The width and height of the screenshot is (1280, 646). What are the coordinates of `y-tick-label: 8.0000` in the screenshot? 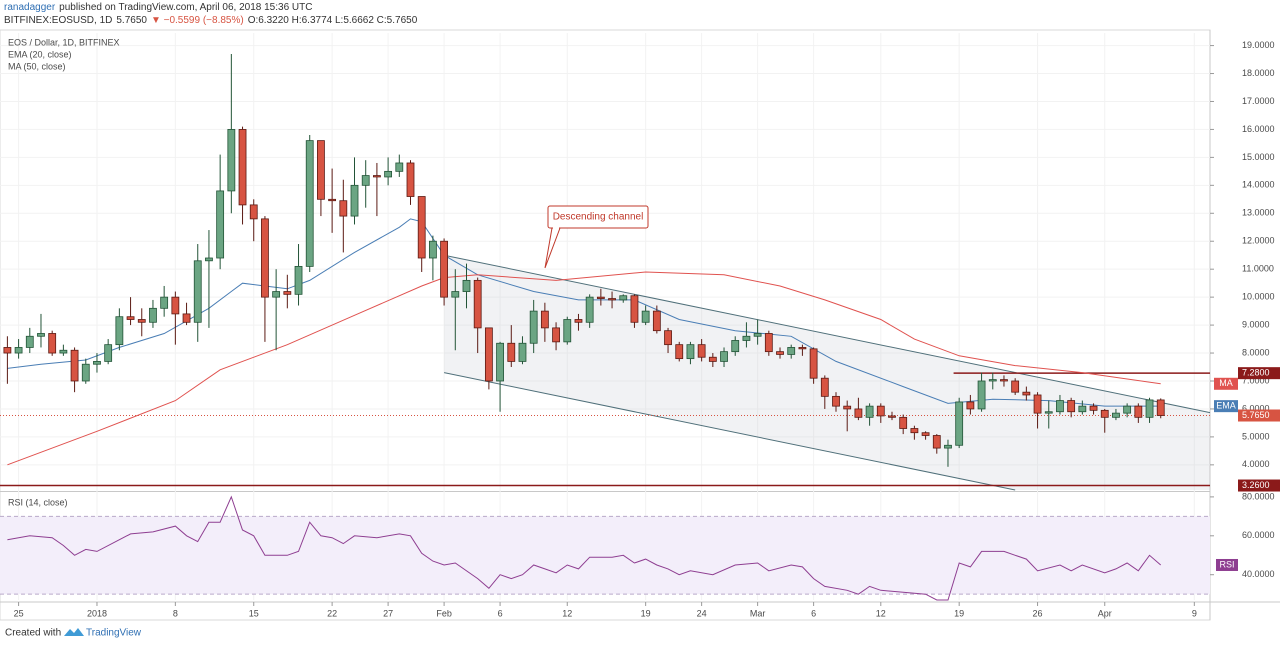 It's located at (1256, 352).